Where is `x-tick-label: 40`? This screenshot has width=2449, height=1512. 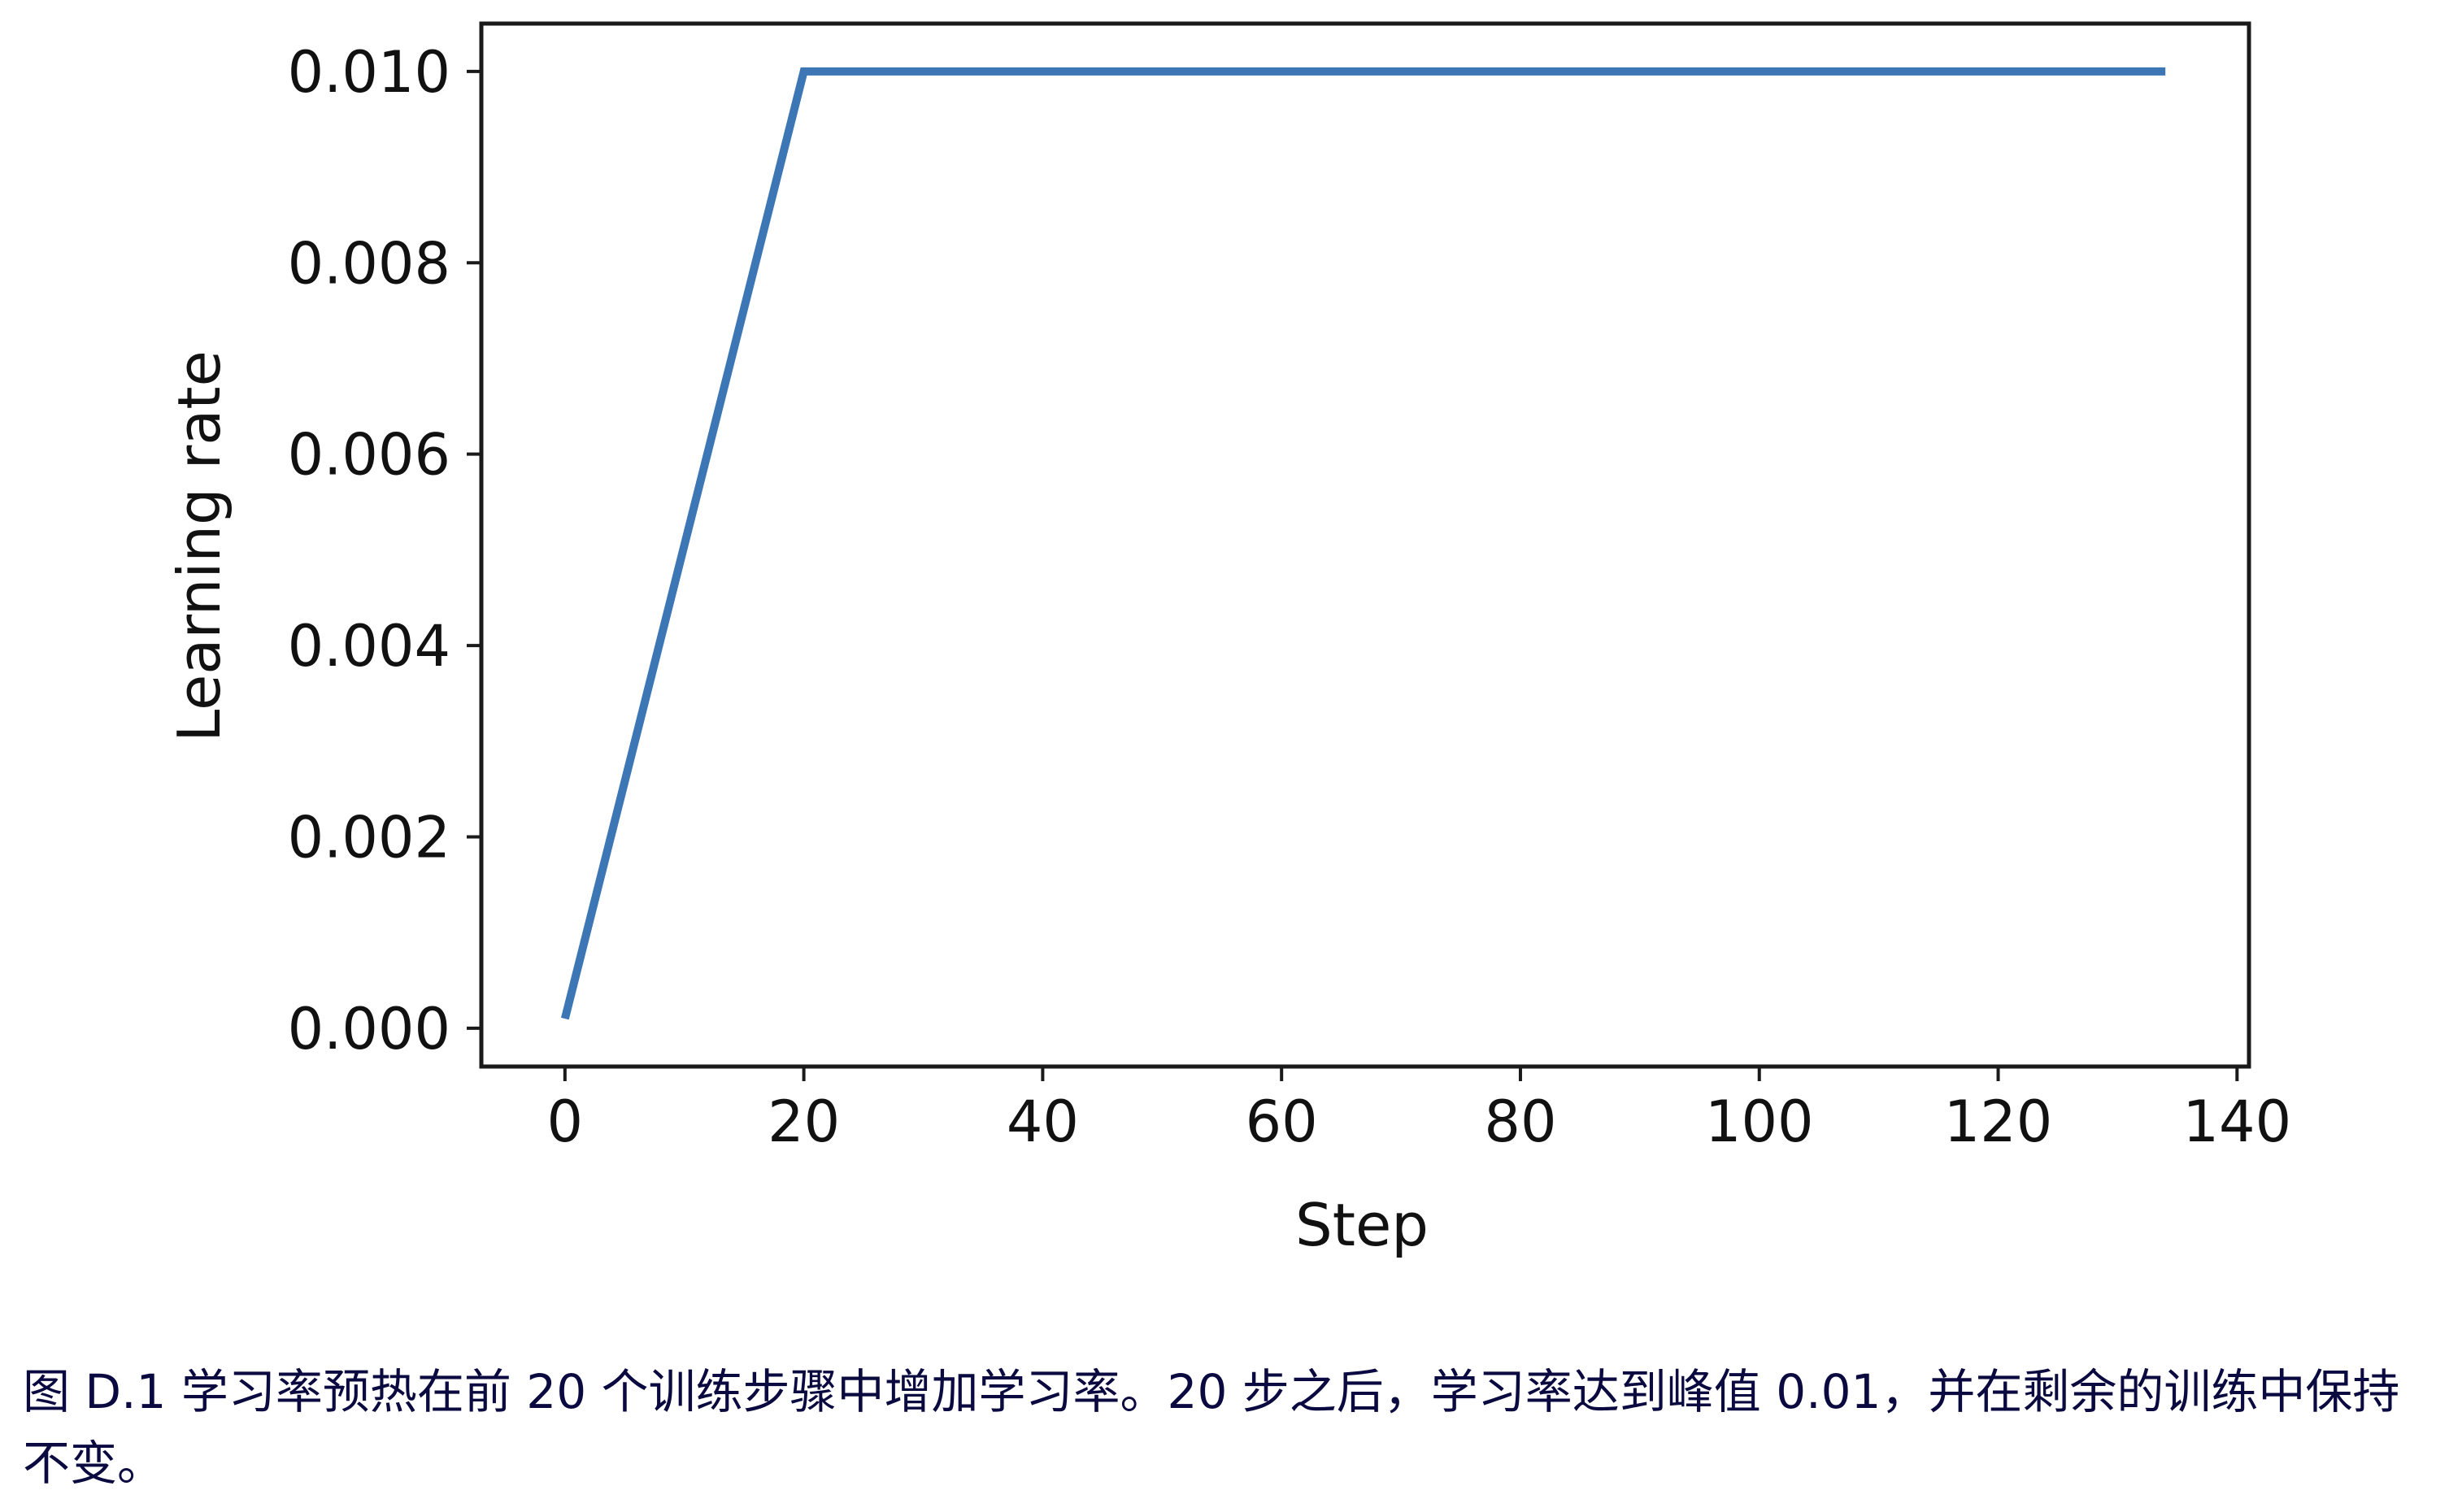 x-tick-label: 40 is located at coordinates (1043, 1121).